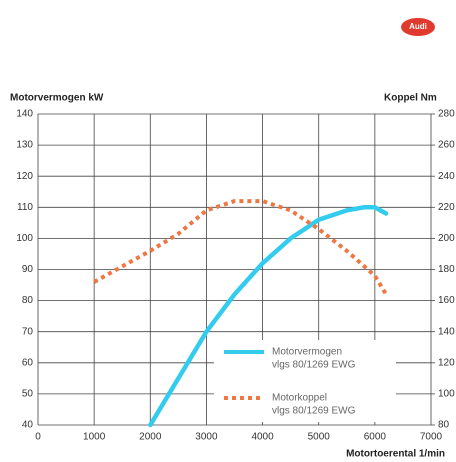 The image size is (456, 462). I want to click on x-tick-label: 1000, so click(94, 437).